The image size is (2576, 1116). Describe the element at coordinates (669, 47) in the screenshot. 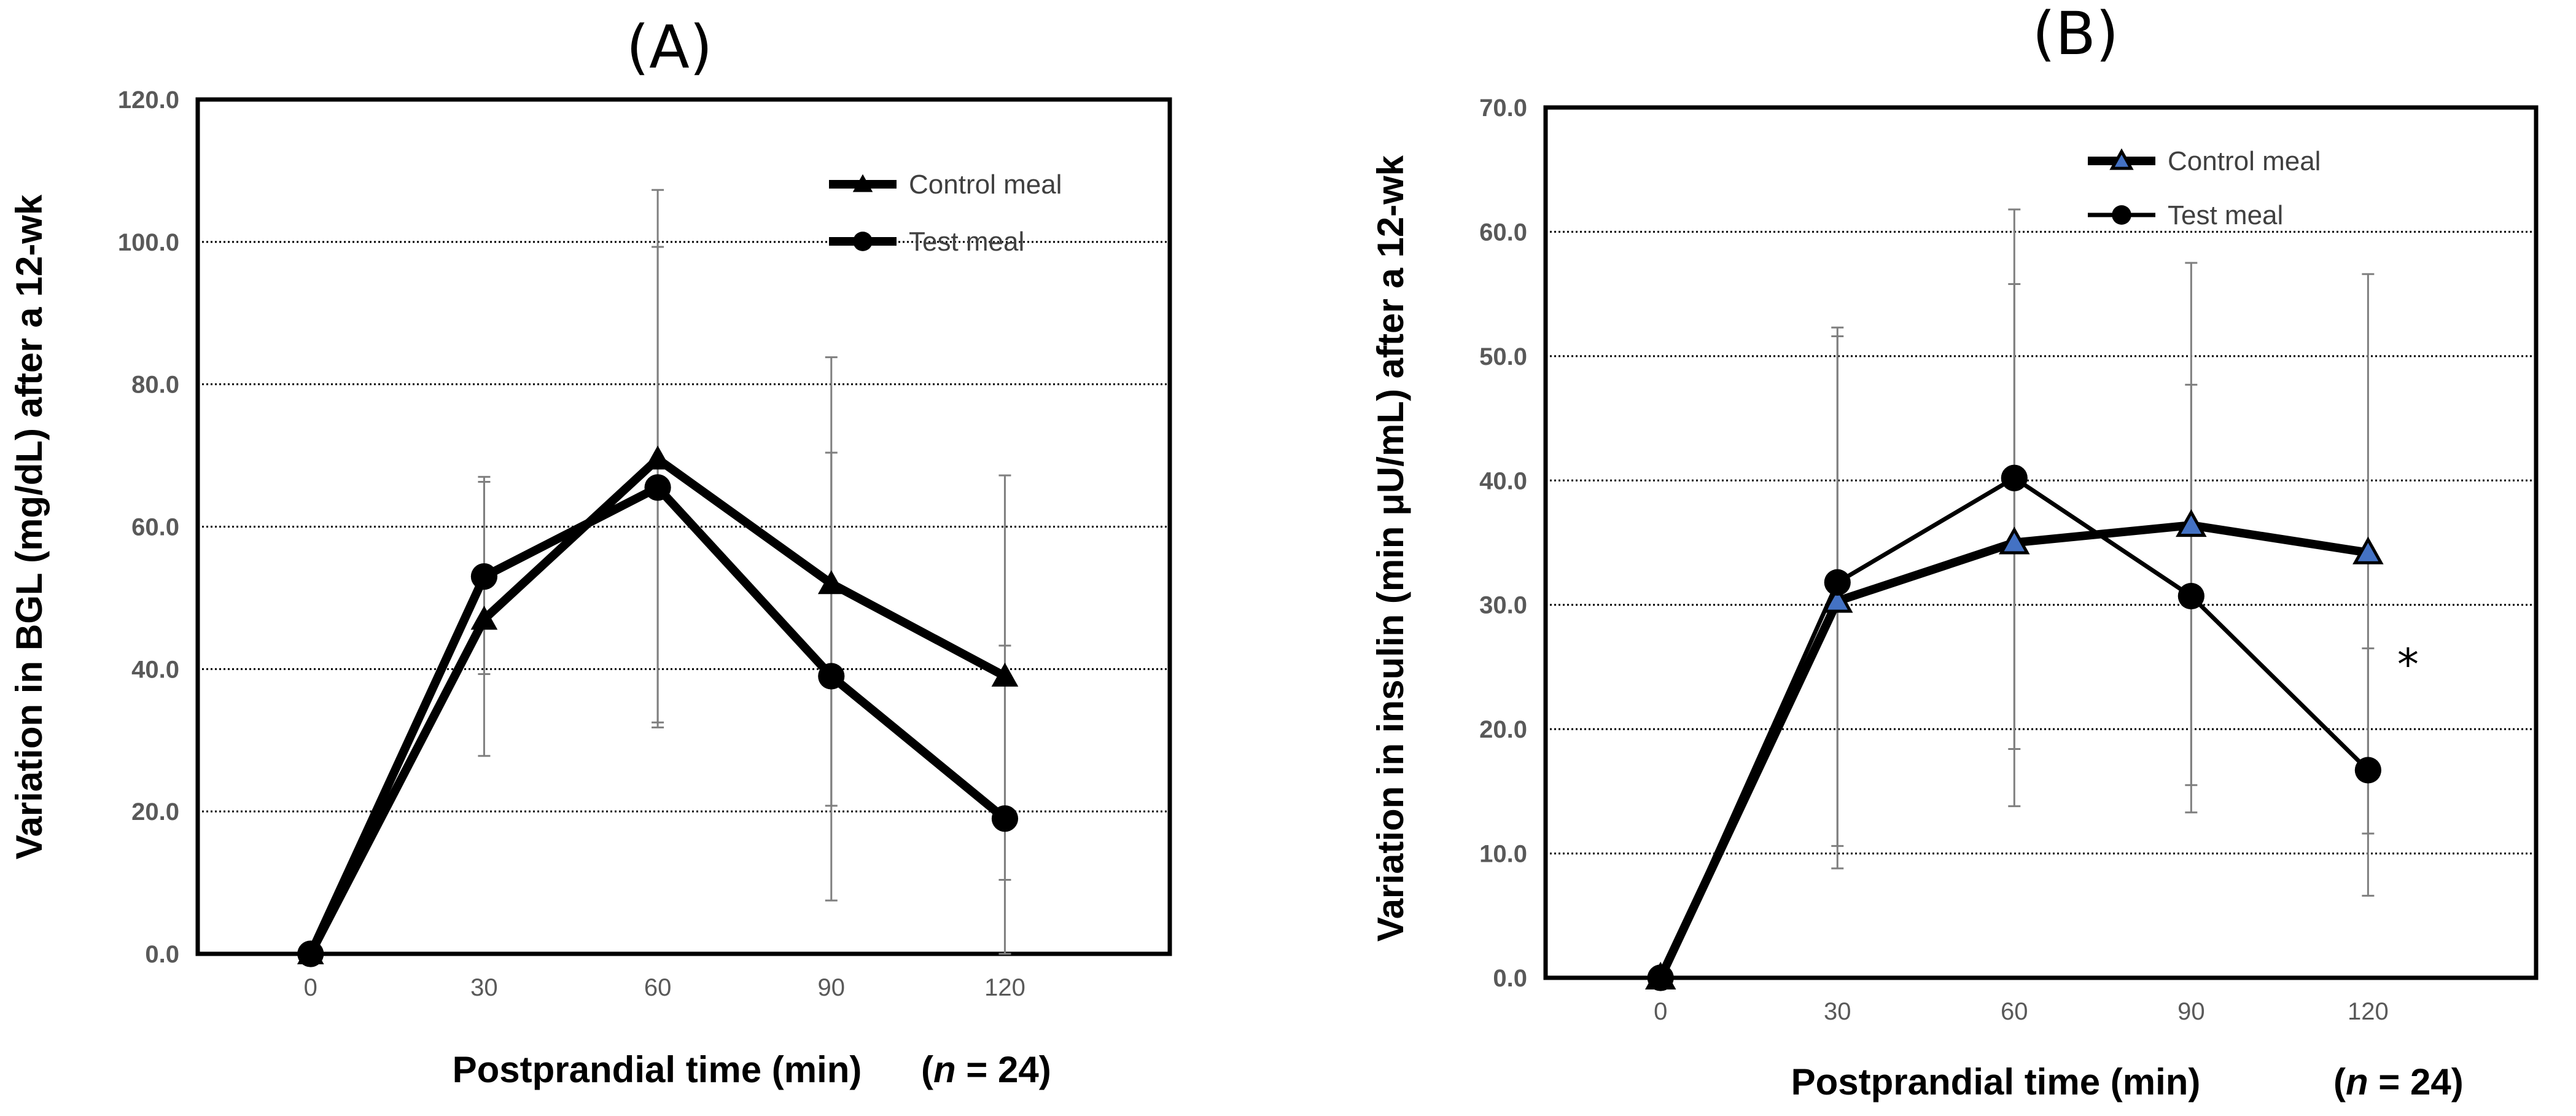

I see `chart-title: (A)` at that location.